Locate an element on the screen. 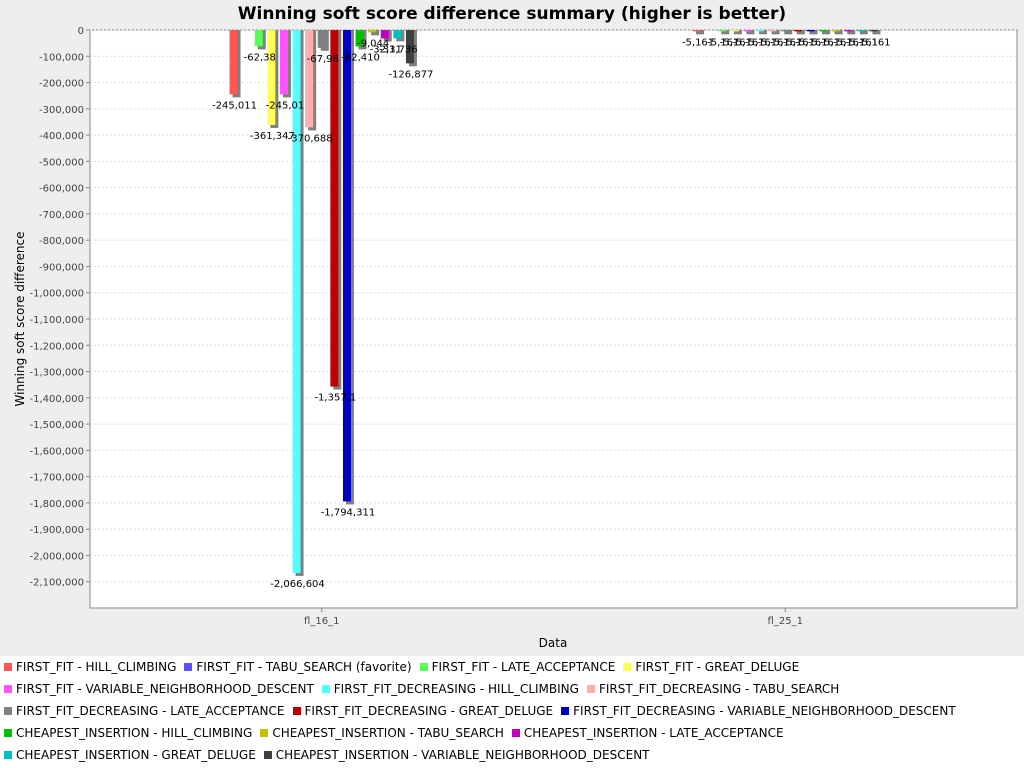 Image resolution: width=1024 pixels, height=768 pixels. bar-value-label: -2,066,604 is located at coordinates (297, 584).